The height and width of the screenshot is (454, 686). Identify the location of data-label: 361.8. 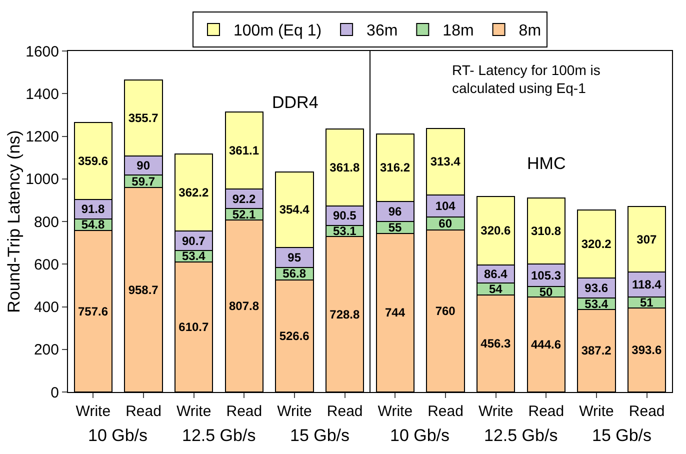
(345, 167).